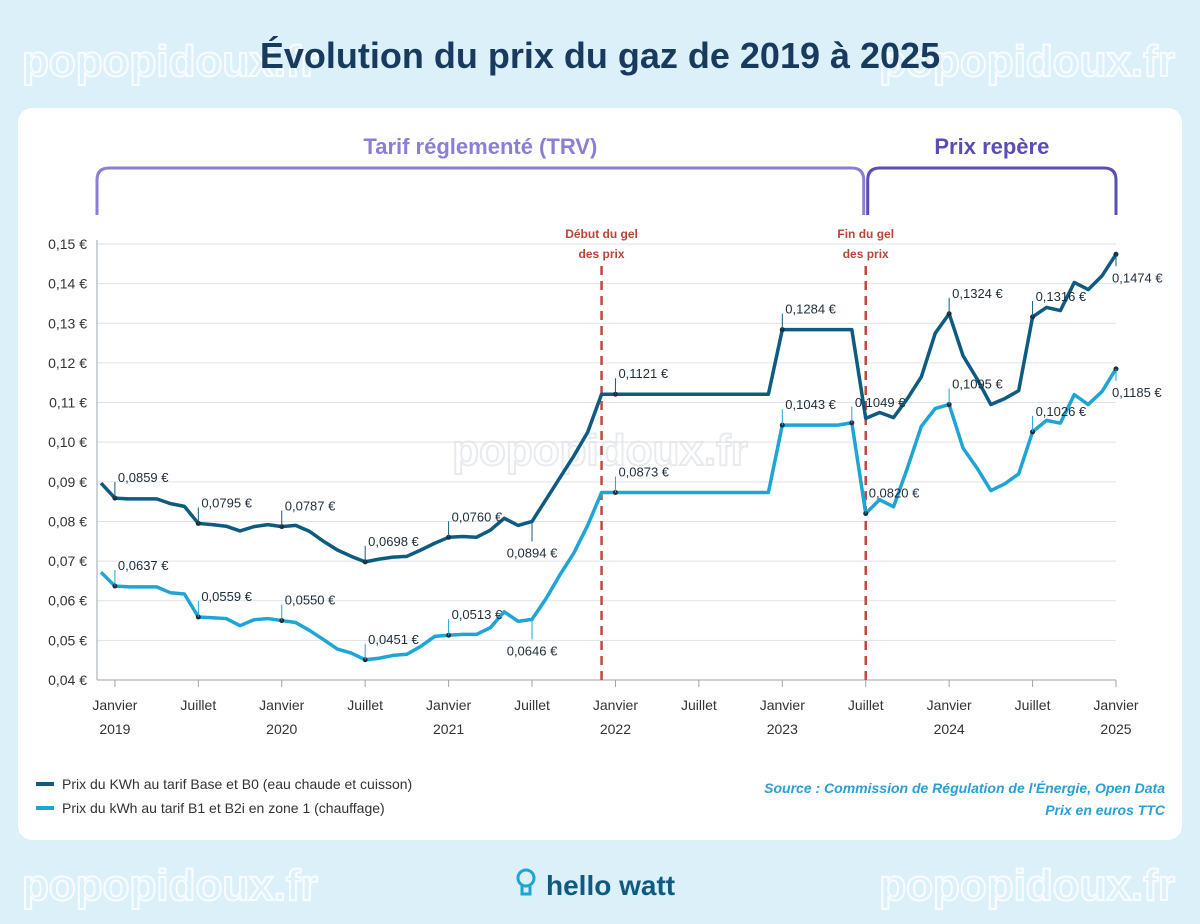 This screenshot has height=924, width=1200. What do you see at coordinates (477, 614) in the screenshot?
I see `value-label: 0,0513 €` at bounding box center [477, 614].